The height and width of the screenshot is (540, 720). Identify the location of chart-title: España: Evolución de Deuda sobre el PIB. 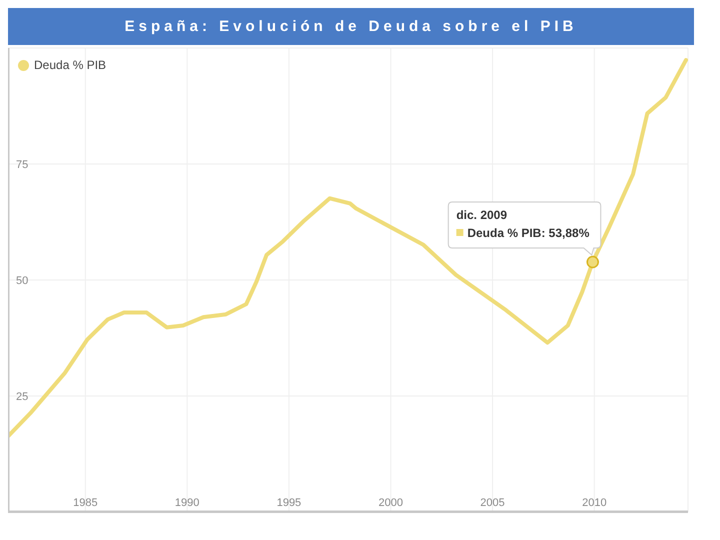
(351, 26).